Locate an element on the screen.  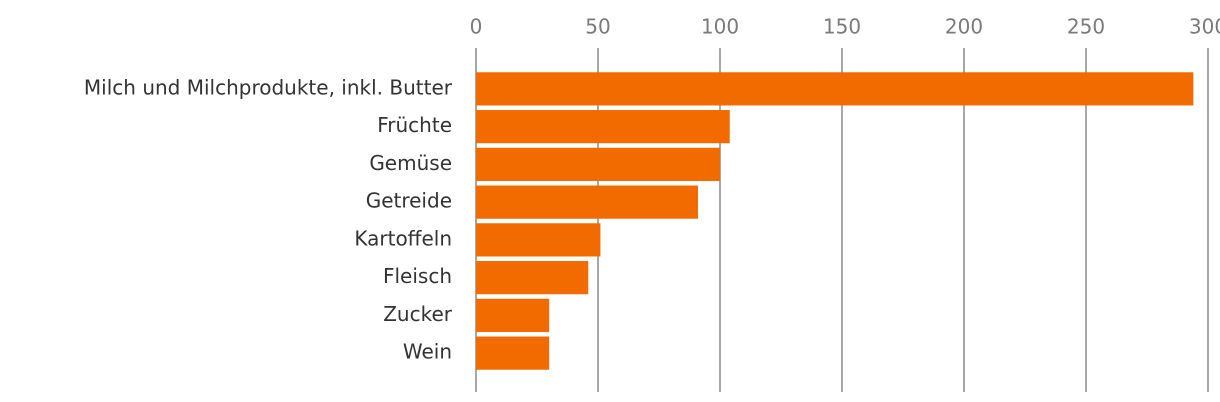
y-tick-label: Getreide is located at coordinates (409, 201).